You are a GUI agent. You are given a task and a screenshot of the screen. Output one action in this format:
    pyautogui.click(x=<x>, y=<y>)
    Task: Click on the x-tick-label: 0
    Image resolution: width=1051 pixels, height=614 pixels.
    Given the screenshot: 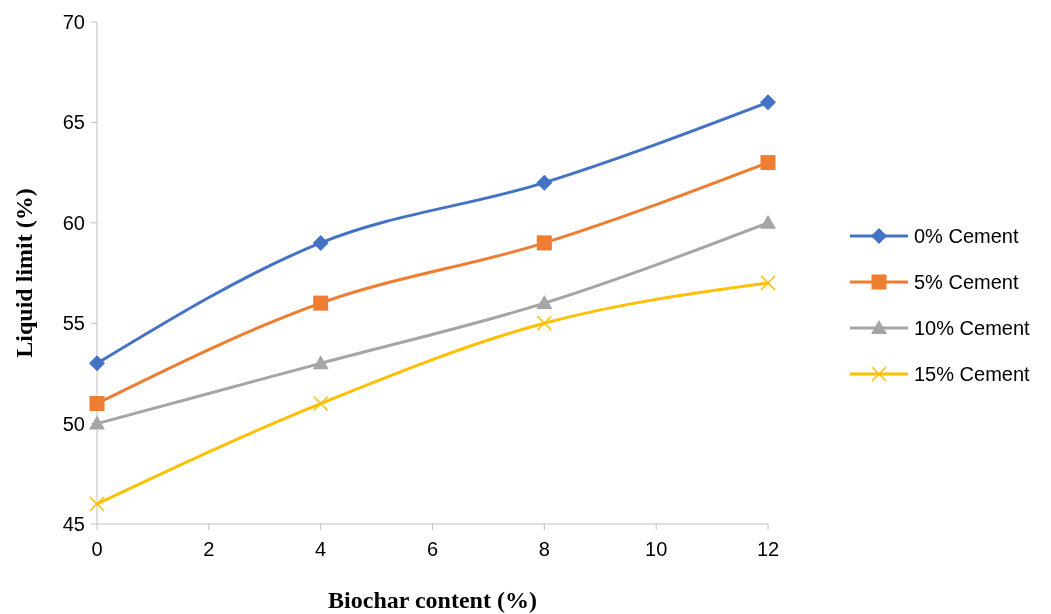 What is the action you would take?
    pyautogui.click(x=97, y=549)
    